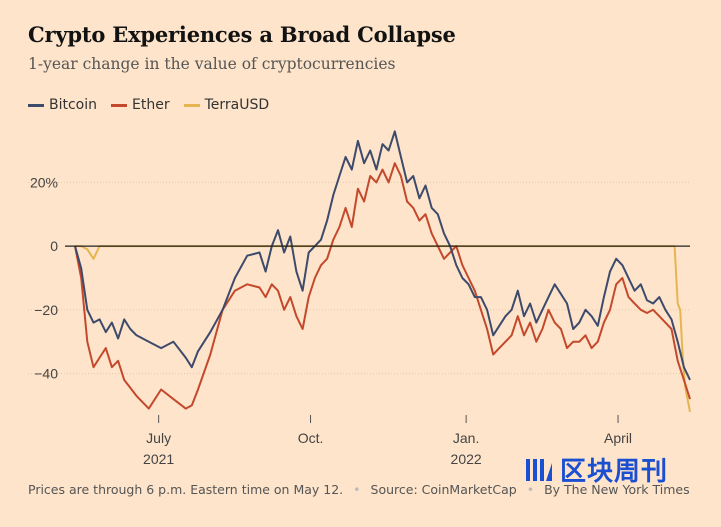 This screenshot has width=721, height=527. What do you see at coordinates (614, 472) in the screenshot?
I see `watermark-text: 区块周刊` at bounding box center [614, 472].